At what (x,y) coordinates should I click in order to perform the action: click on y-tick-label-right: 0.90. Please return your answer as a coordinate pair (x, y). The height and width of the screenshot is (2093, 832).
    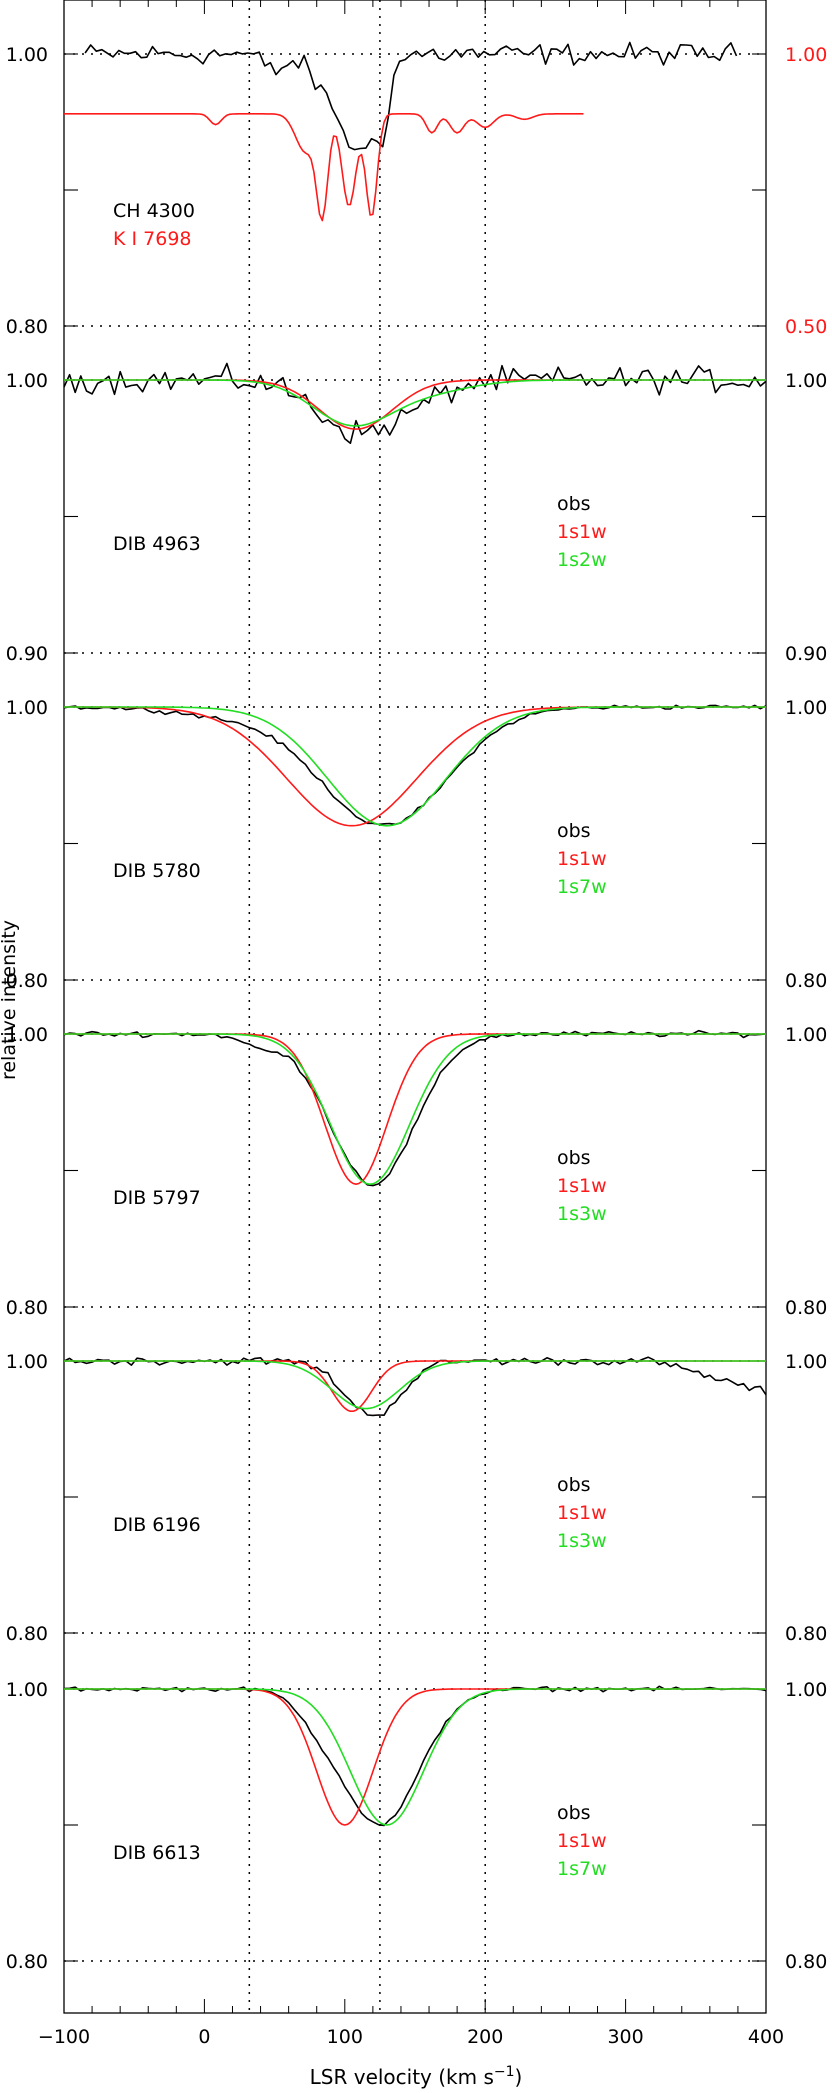
    Looking at the image, I should click on (806, 654).